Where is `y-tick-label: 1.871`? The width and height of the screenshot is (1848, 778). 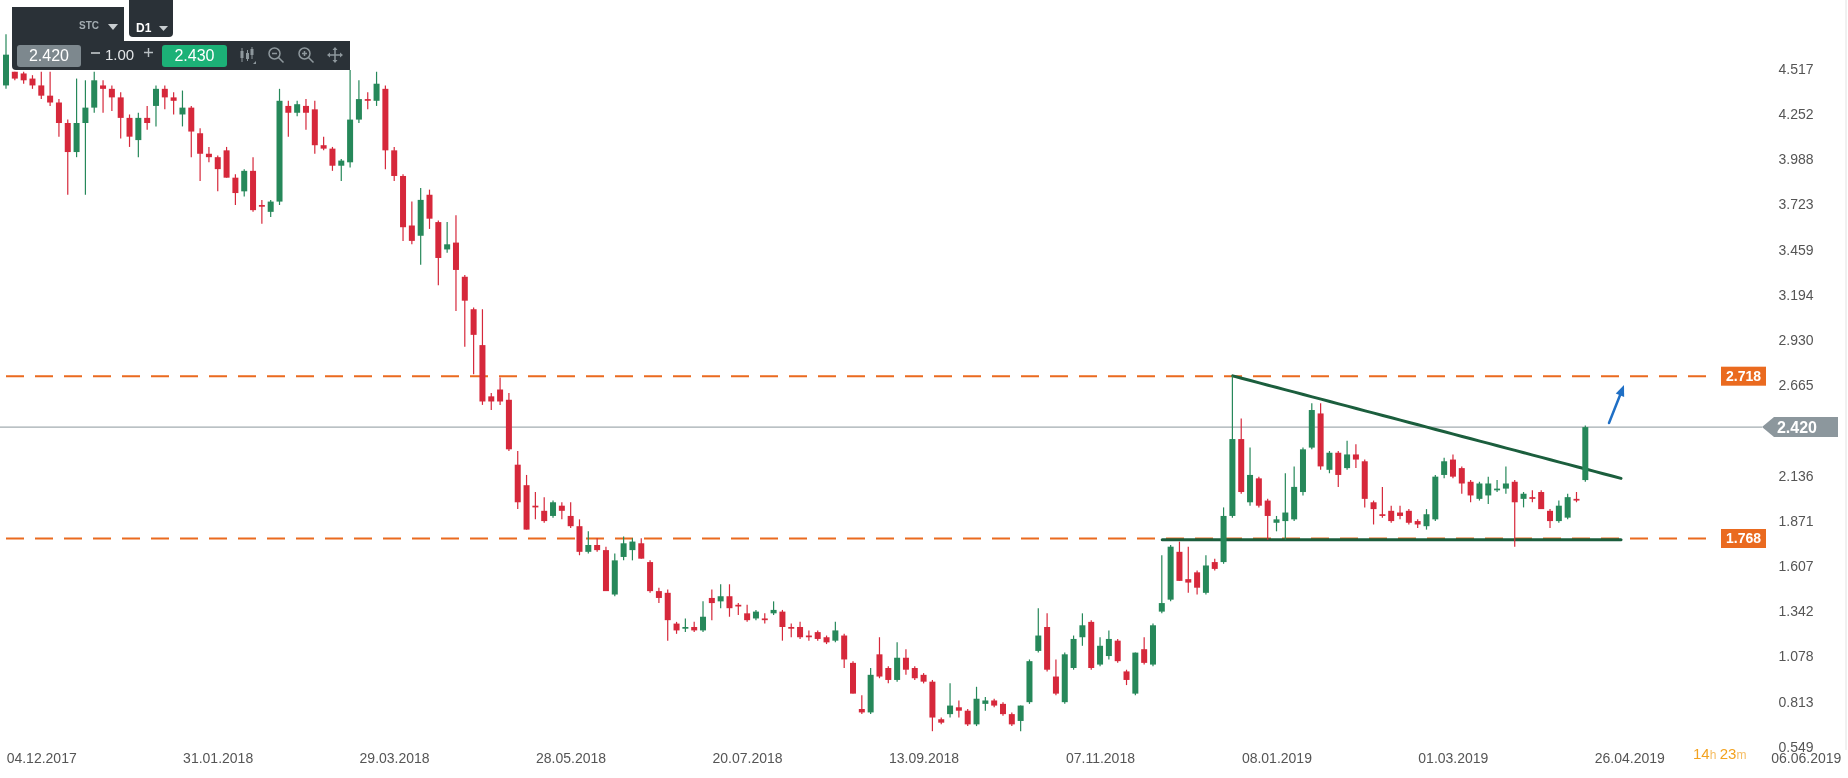 y-tick-label: 1.871 is located at coordinates (1796, 520).